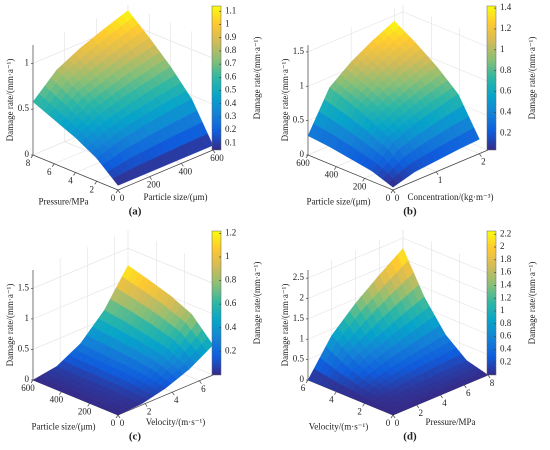 This screenshot has width=550, height=450. I want to click on colorbar-tick-label: 1.8, so click(506, 259).